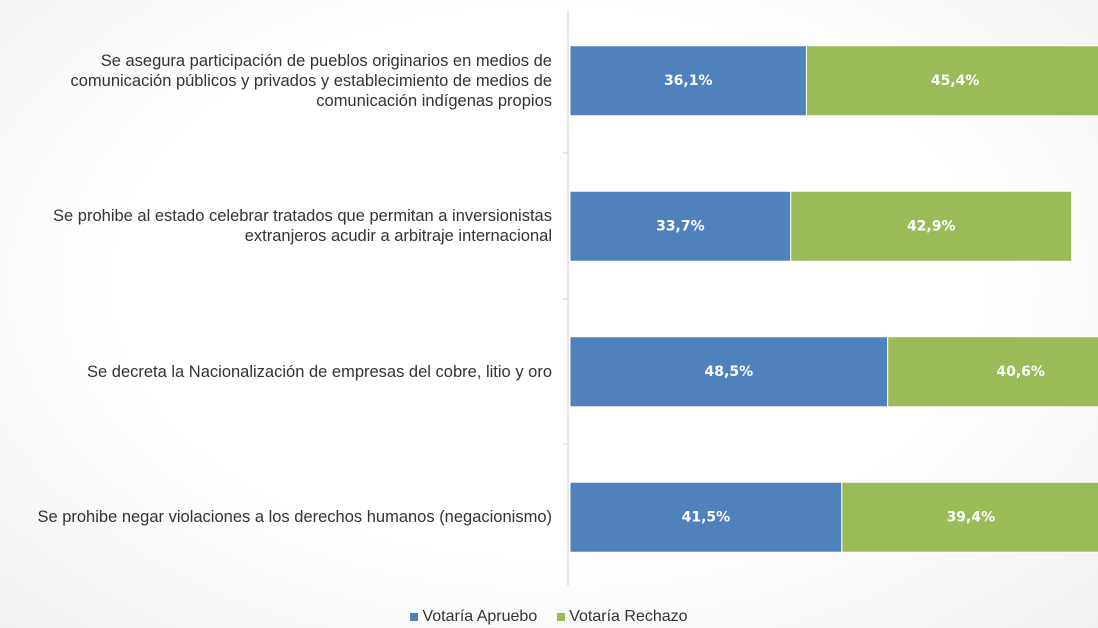 The height and width of the screenshot is (628, 1098). I want to click on value-label: 48,5%, so click(729, 372).